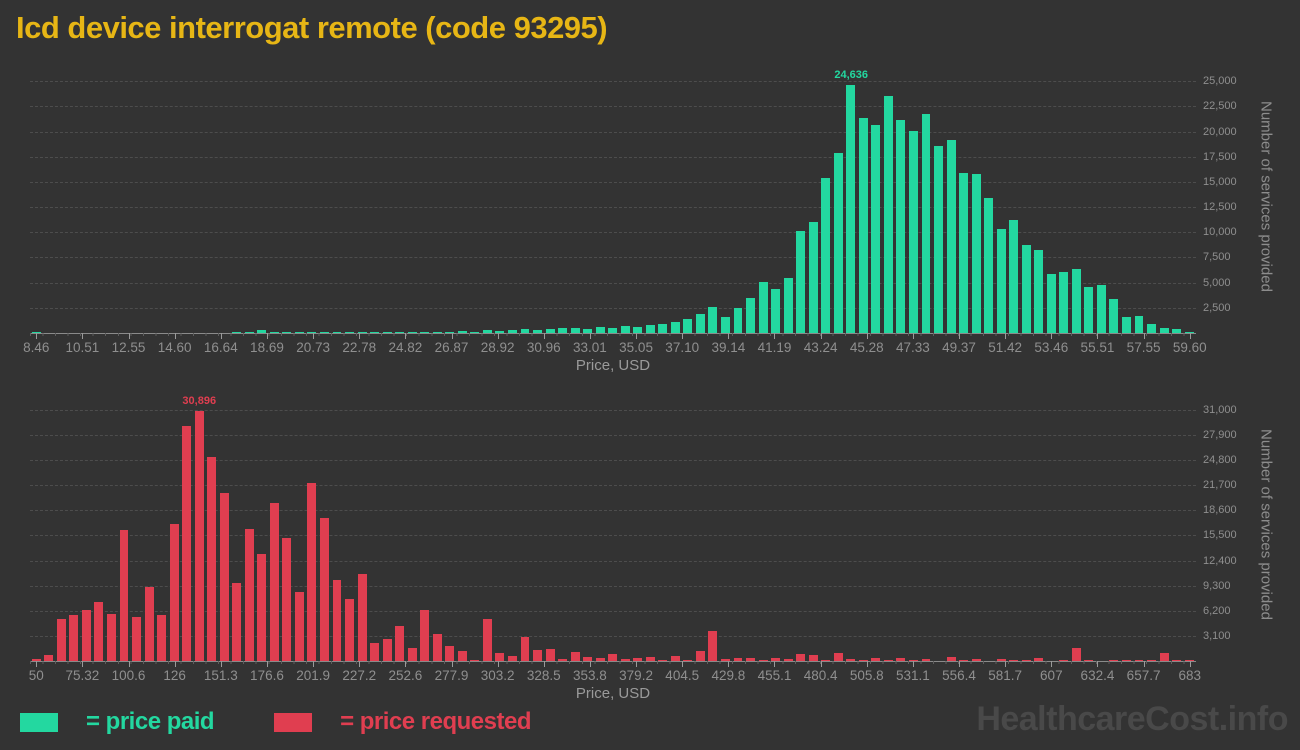 This screenshot has width=1300, height=750. Describe the element at coordinates (820, 347) in the screenshot. I see `x-tick-label: 43.24` at that location.